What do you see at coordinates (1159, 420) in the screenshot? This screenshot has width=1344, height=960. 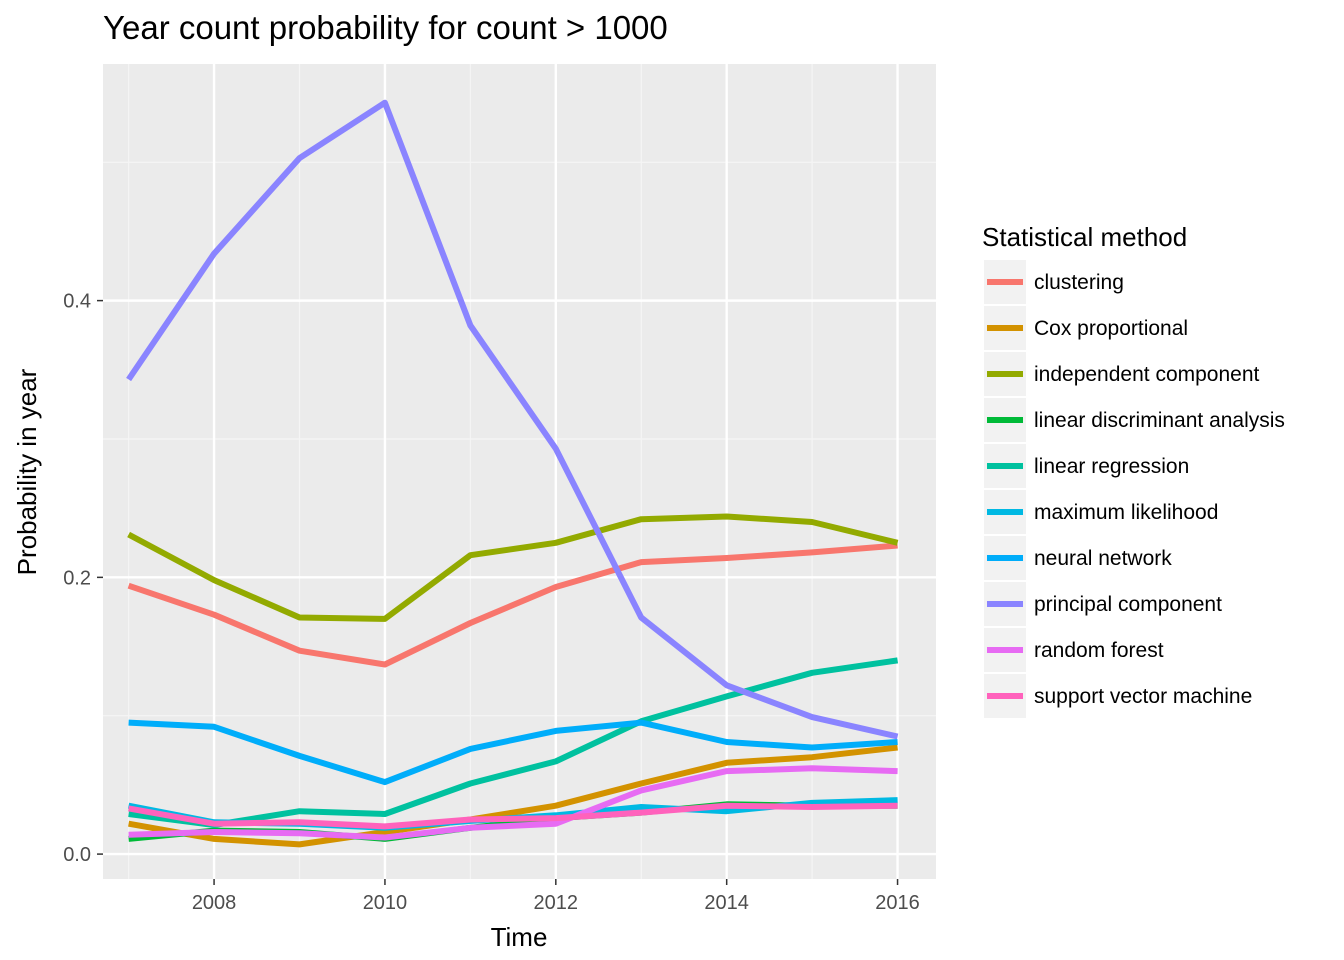 I see `legend-label-linear-discriminant-analysis: linear discriminant analysis` at bounding box center [1159, 420].